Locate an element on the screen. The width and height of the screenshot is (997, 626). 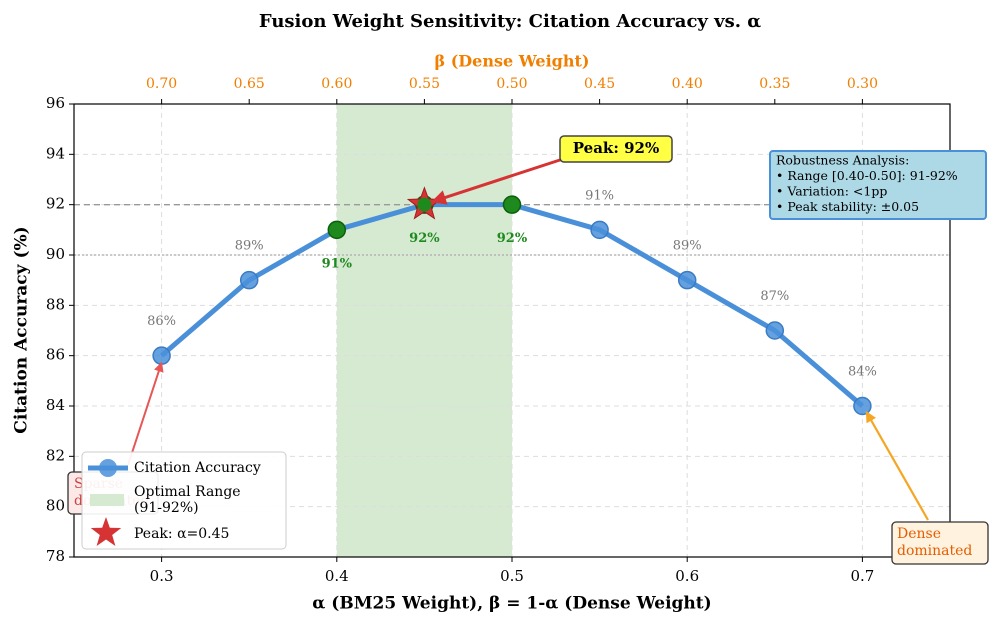
x-tick-label: 0.7 is located at coordinates (862, 576).